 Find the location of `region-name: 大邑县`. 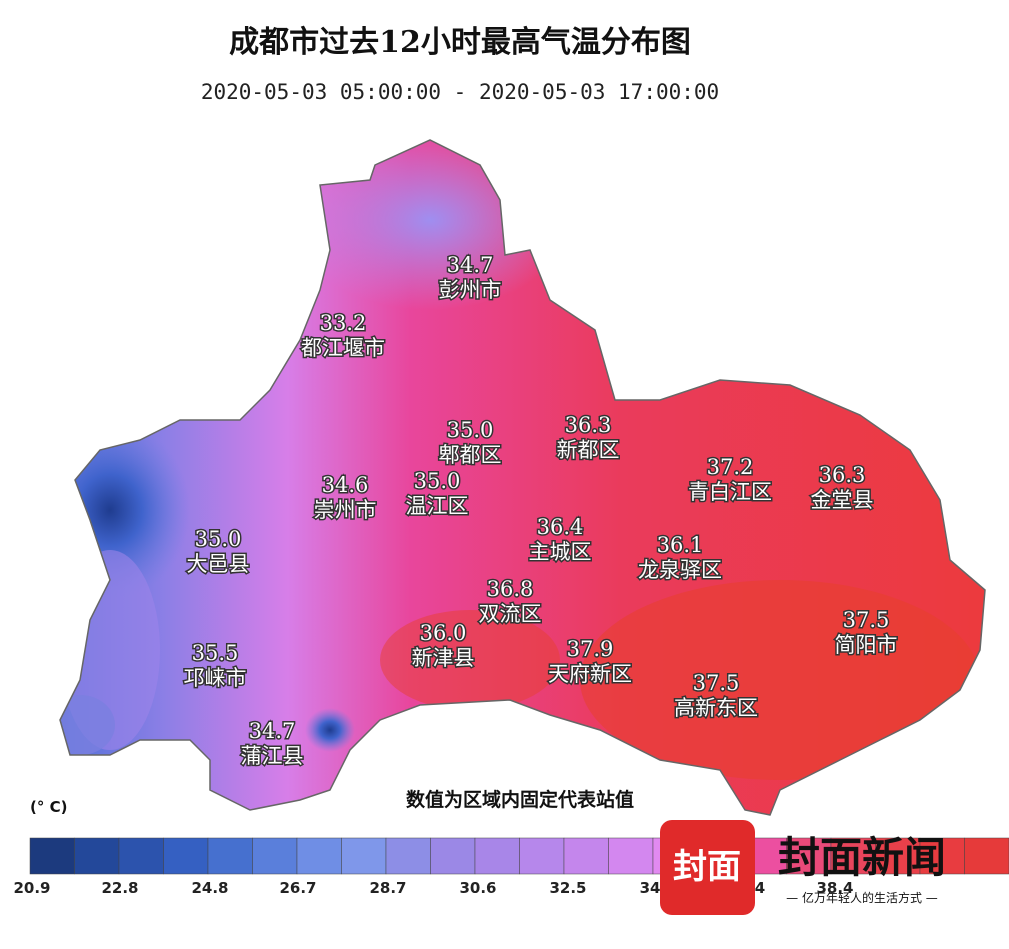

region-name: 大邑县 is located at coordinates (218, 564).